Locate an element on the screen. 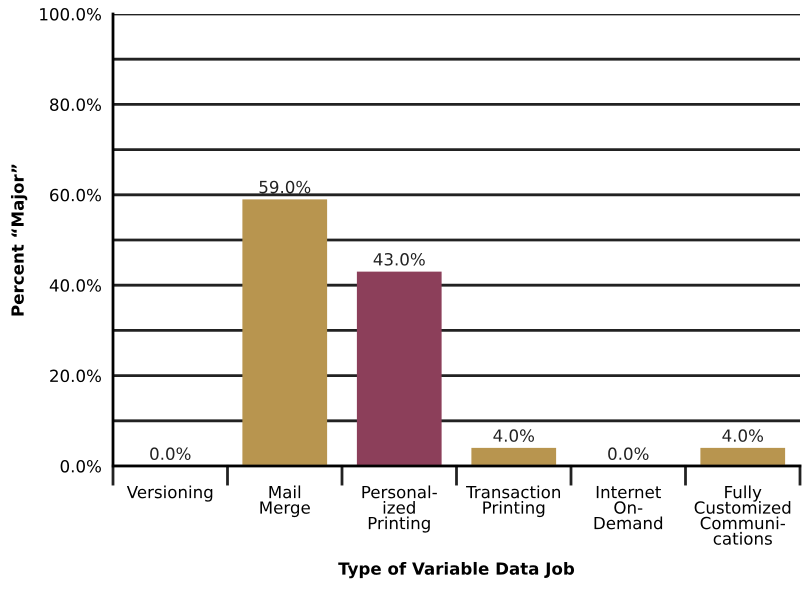 Image resolution: width=804 pixels, height=596 pixels. y-tick-label: 20.0% is located at coordinates (75, 376).